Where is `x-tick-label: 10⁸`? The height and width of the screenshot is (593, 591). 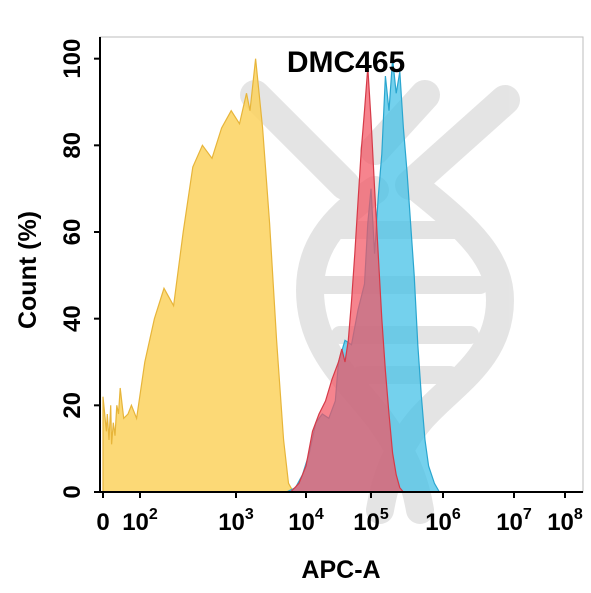 x-tick-label: 10⁸ is located at coordinates (565, 521).